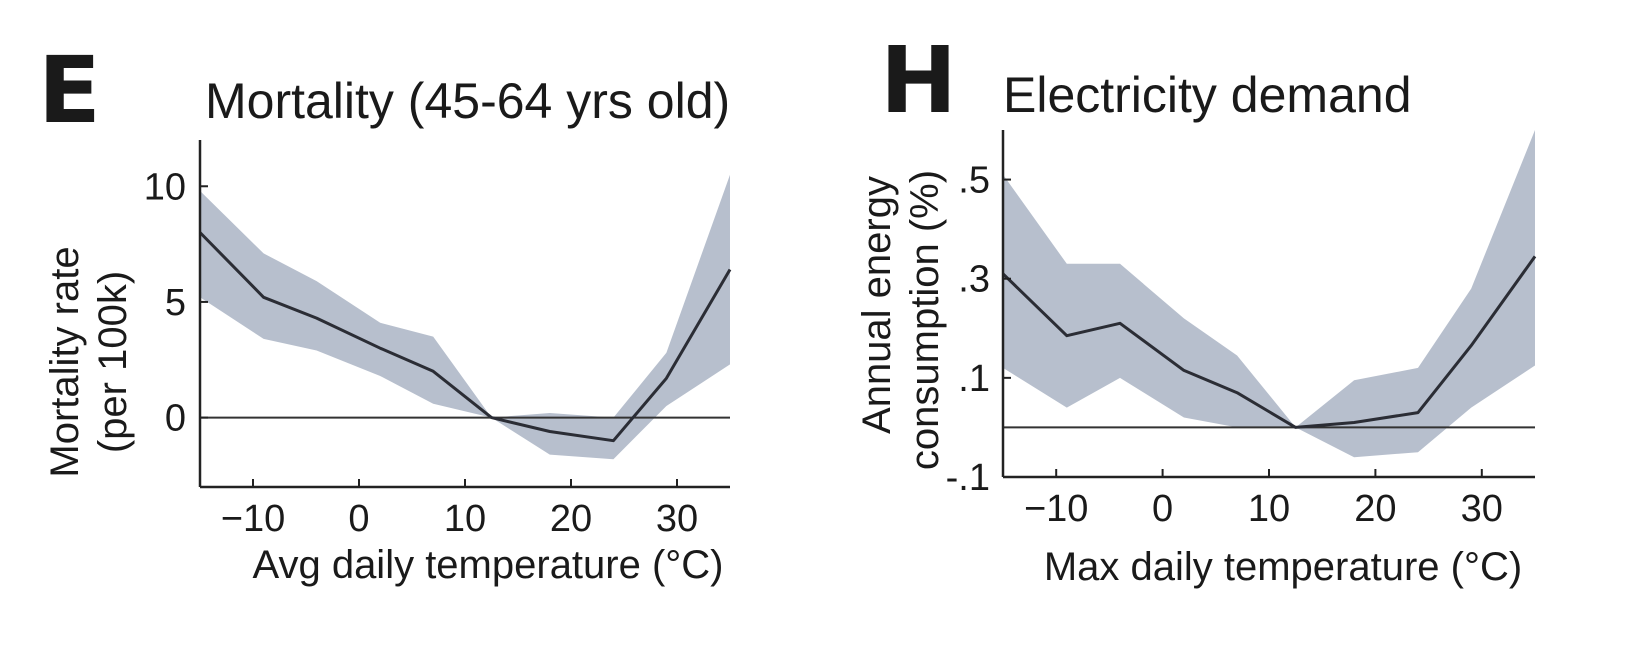  What do you see at coordinates (974, 379) in the screenshot?
I see `y-tick-label: .1` at bounding box center [974, 379].